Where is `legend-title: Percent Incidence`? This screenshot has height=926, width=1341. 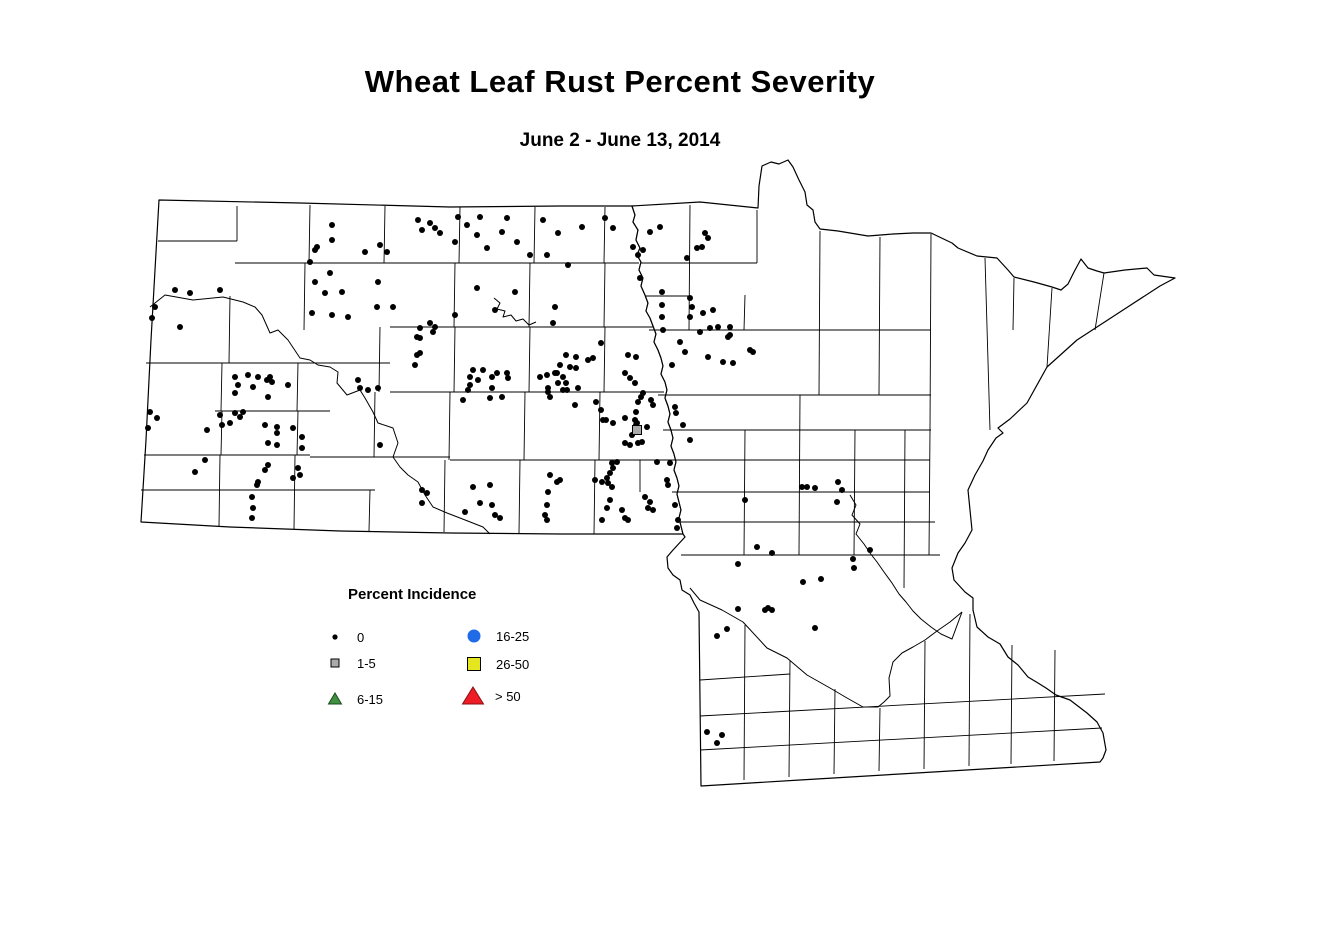 legend-title: Percent Incidence is located at coordinates (412, 594).